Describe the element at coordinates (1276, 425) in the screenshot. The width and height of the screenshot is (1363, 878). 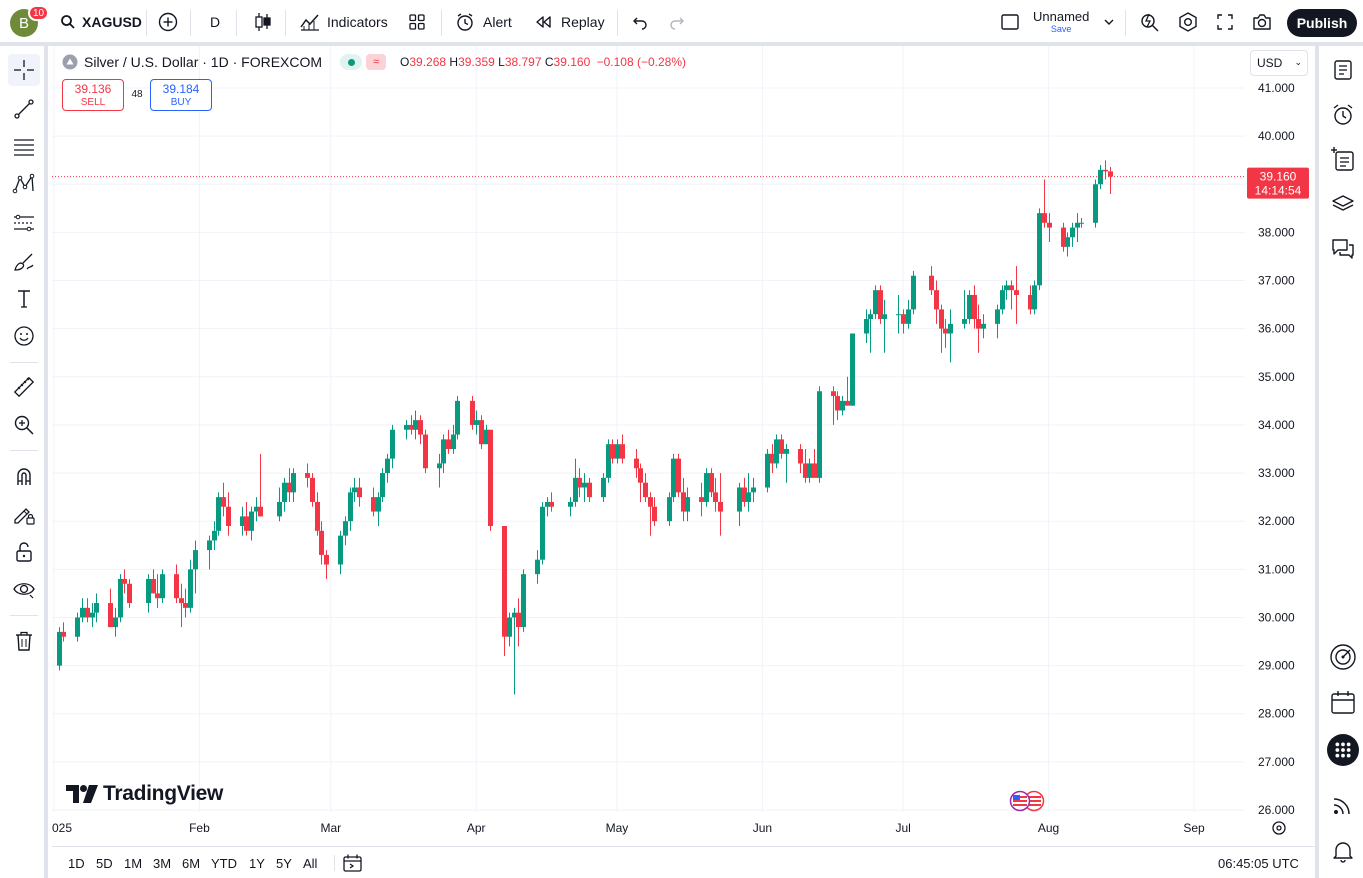
I see `price-tick-label: 34.000` at that location.